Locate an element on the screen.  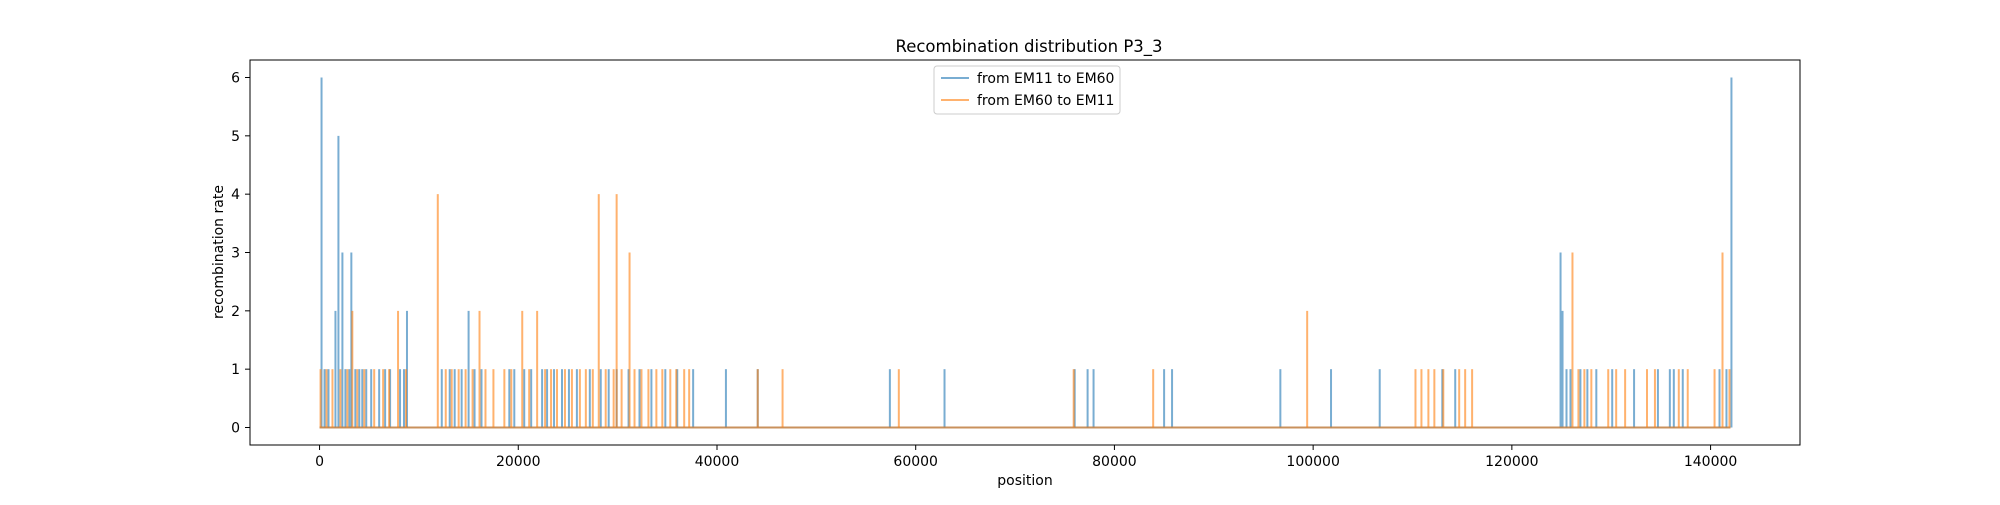
legend-label-em11-to-em60: from EM11 to EM60 is located at coordinates (1045, 79).